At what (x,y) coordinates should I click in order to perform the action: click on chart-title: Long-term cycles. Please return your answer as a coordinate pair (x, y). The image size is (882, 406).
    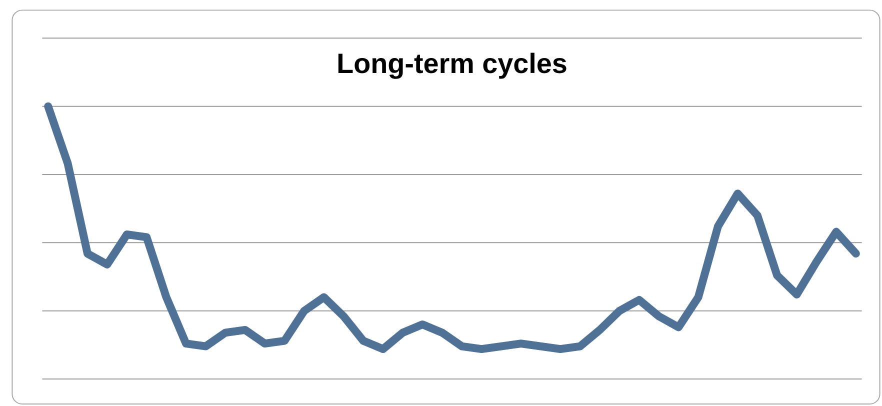
    Looking at the image, I should click on (452, 65).